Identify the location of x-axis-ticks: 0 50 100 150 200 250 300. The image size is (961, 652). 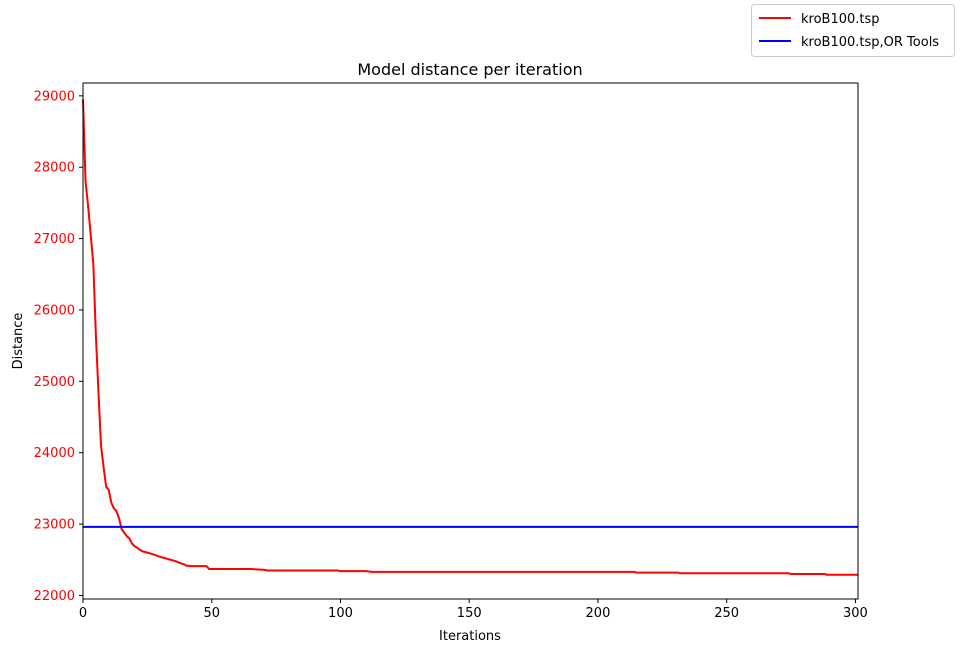
(473, 610).